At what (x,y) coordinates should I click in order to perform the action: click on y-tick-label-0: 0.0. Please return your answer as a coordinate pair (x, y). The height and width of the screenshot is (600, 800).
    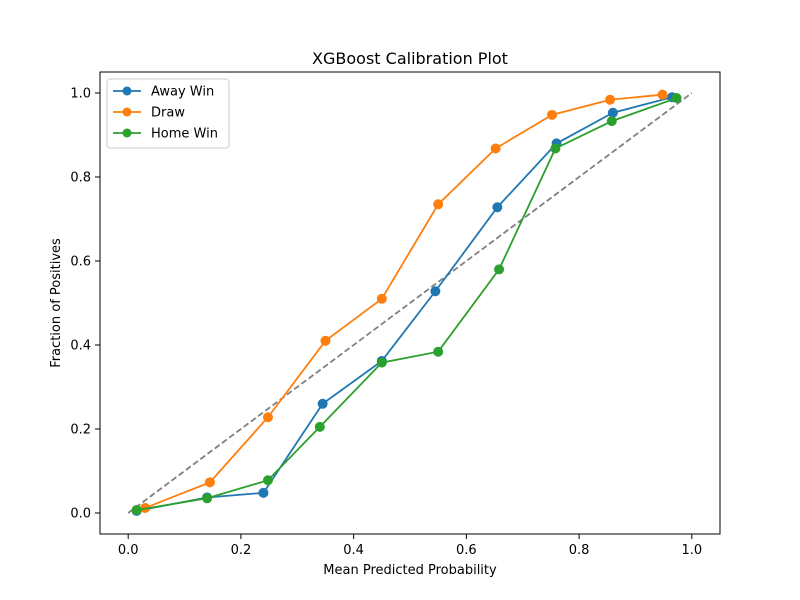
    Looking at the image, I should click on (80, 514).